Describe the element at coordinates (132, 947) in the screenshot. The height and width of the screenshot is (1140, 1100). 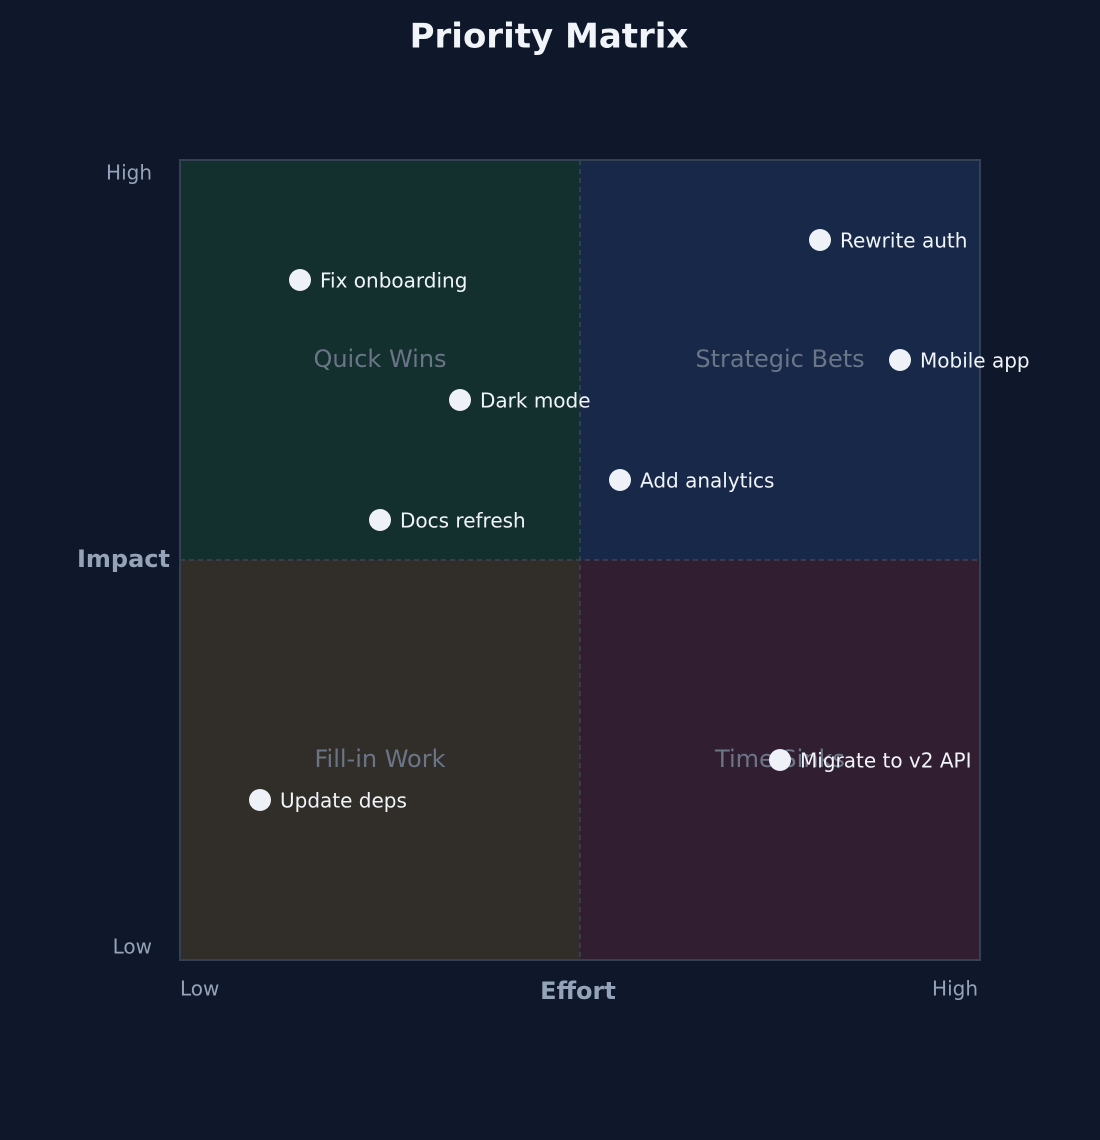
I see `y-tick-label: Low` at that location.